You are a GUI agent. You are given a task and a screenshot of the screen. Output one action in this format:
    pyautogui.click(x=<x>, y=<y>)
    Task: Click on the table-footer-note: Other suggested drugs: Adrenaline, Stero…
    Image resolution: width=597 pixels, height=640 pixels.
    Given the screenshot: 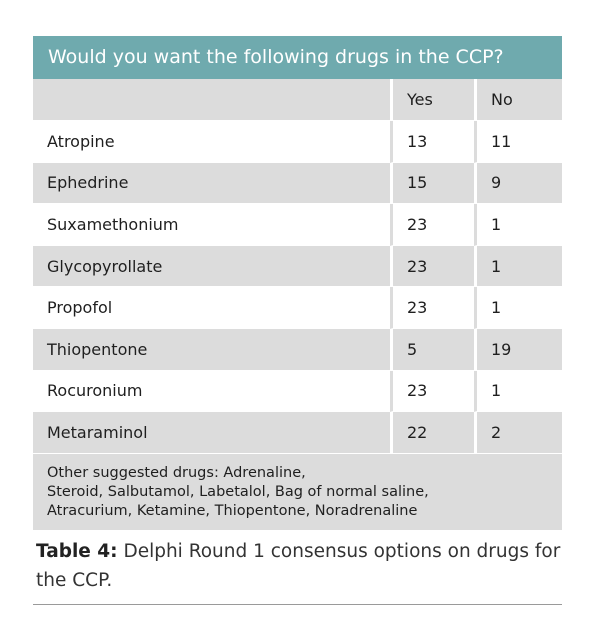 What is the action you would take?
    pyautogui.click(x=297, y=491)
    